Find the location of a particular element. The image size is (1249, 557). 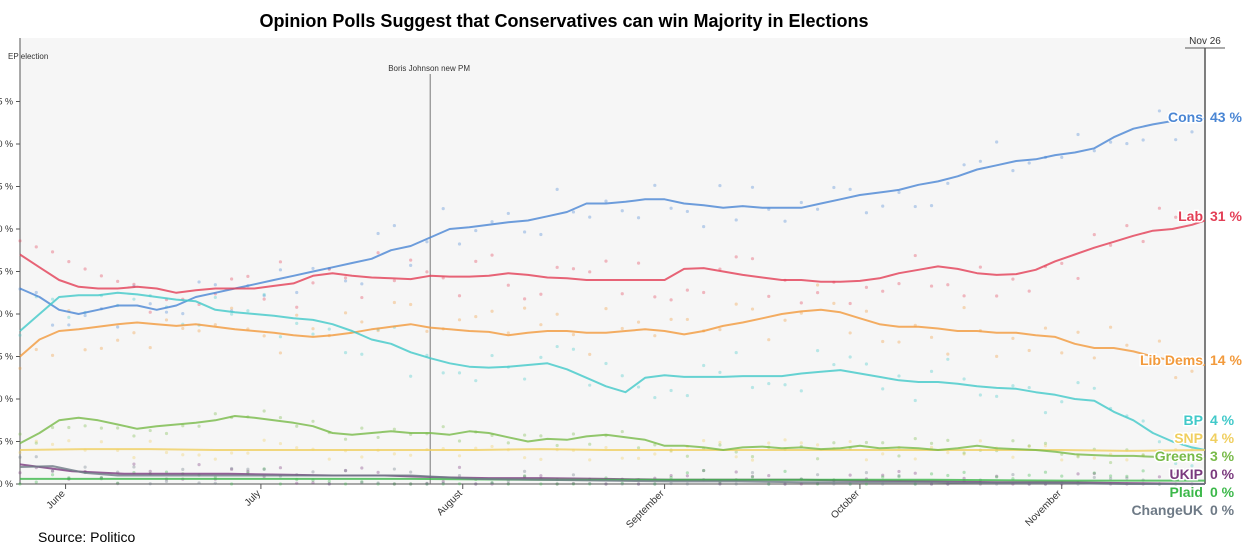

y-tick-label: 40 % is located at coordinates (6, 144).